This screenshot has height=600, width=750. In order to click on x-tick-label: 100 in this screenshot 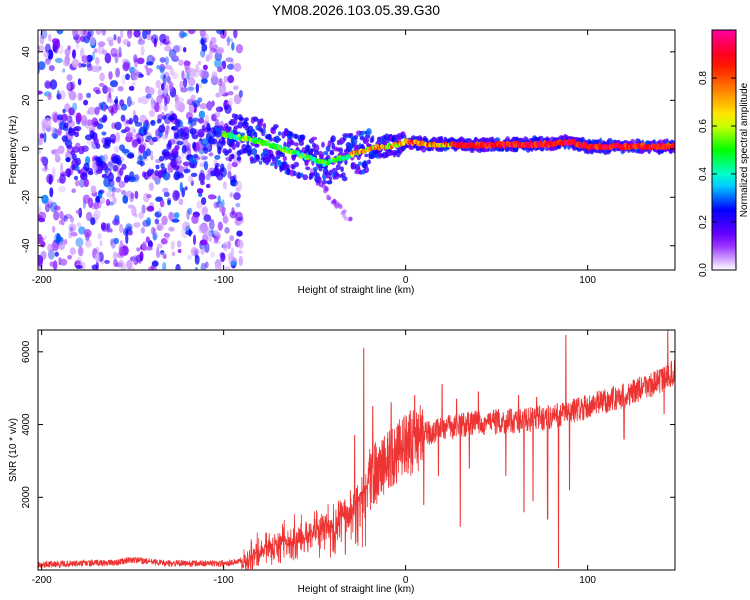, I will do `click(587, 280)`.